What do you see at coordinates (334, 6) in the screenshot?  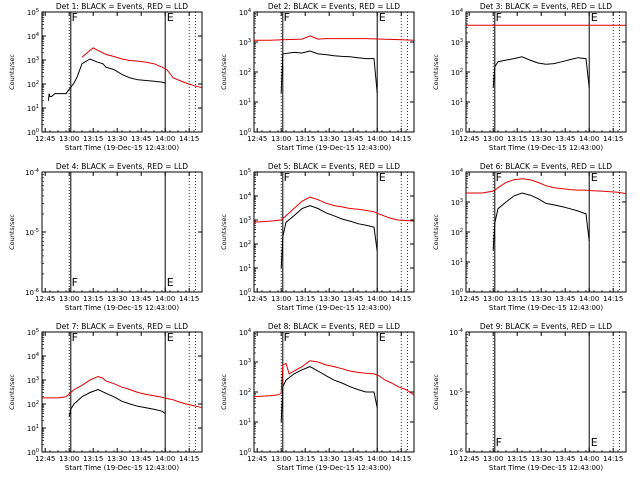 I see `panel-title: Det 2: BLACK = Events, RED = LLD` at bounding box center [334, 6].